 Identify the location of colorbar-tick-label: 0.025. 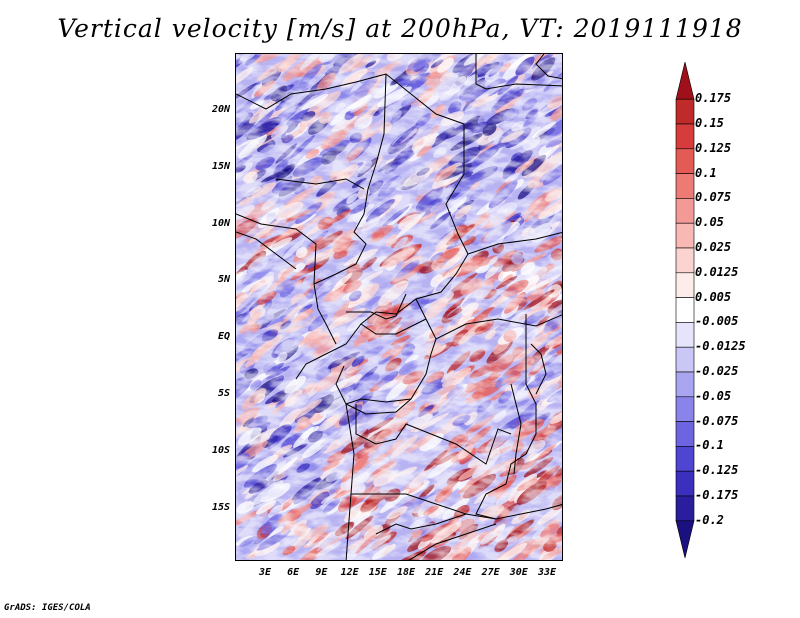
(713, 247).